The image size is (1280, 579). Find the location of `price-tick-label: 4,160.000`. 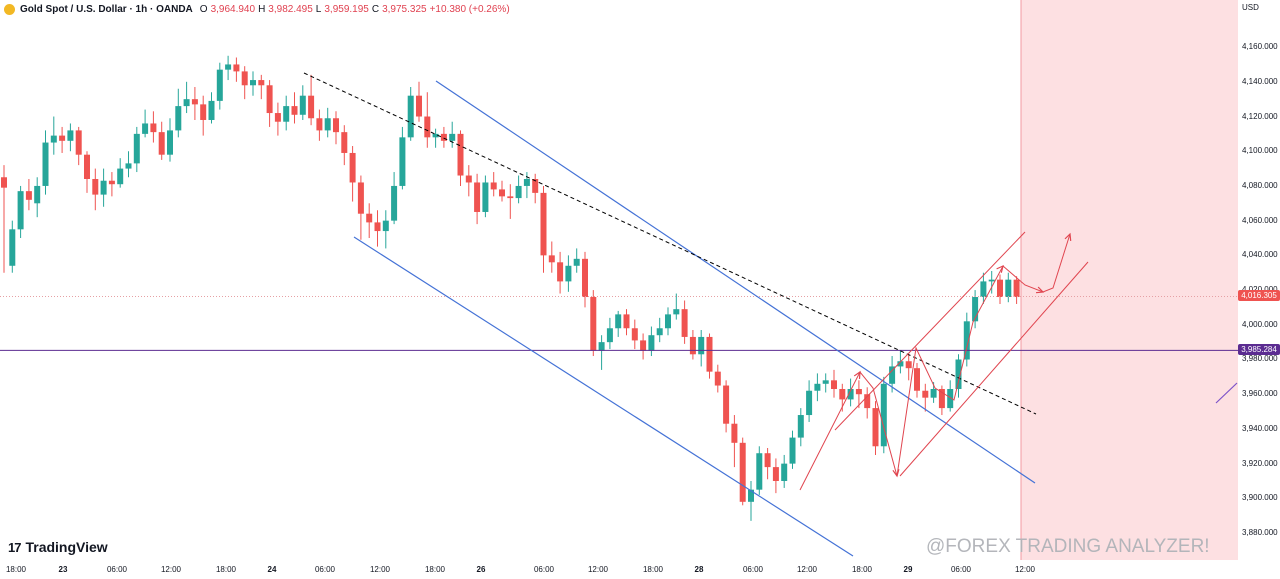

price-tick-label: 4,160.000 is located at coordinates (1260, 47).